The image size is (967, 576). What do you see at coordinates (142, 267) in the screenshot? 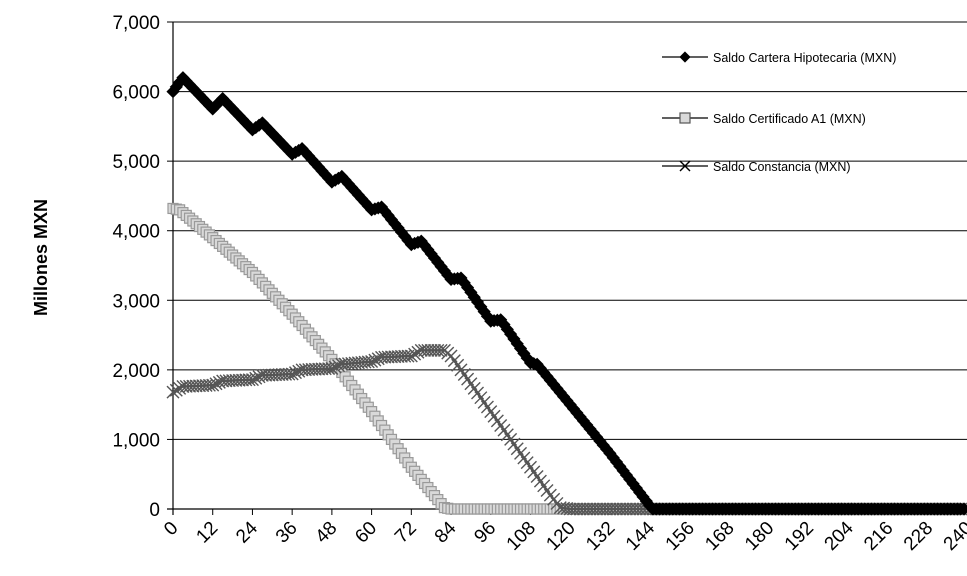
I see `y-ticks: 0 1,000 2,000 3,000 4,000 5,000 6,000 7,000` at bounding box center [142, 267].